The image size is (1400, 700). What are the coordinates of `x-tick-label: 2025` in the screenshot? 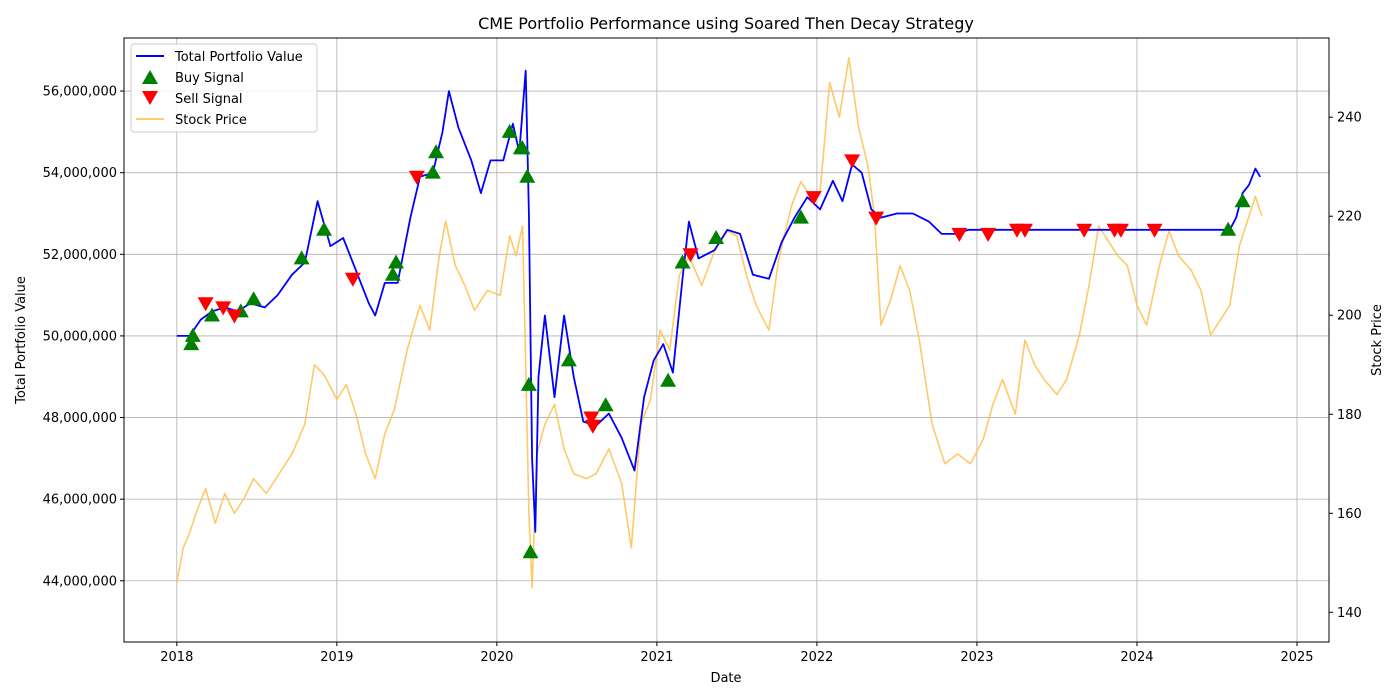 It's located at (1296, 657).